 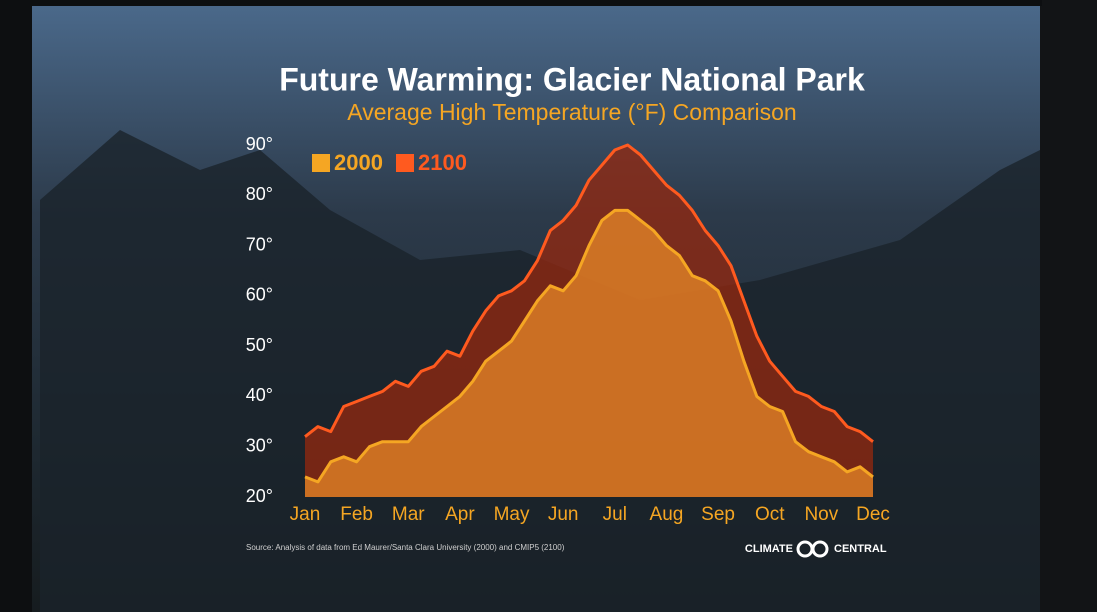 I want to click on x-tick-label: Dec, so click(x=873, y=514).